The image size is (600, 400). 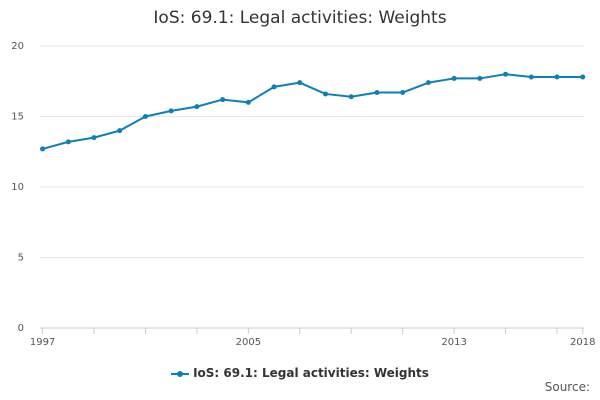 I want to click on chart-title: IoS: 69.1: Legal activities: Weights, so click(x=300, y=18).